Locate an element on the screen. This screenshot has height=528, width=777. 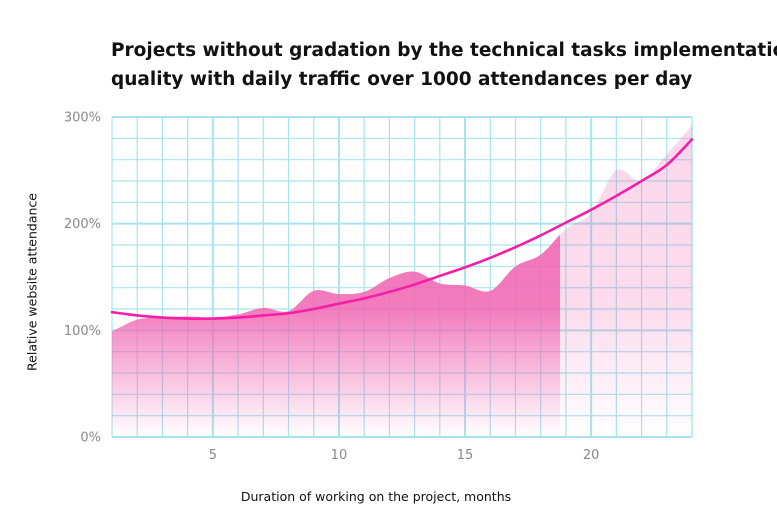
y-tick-label: 200% is located at coordinates (82, 224).